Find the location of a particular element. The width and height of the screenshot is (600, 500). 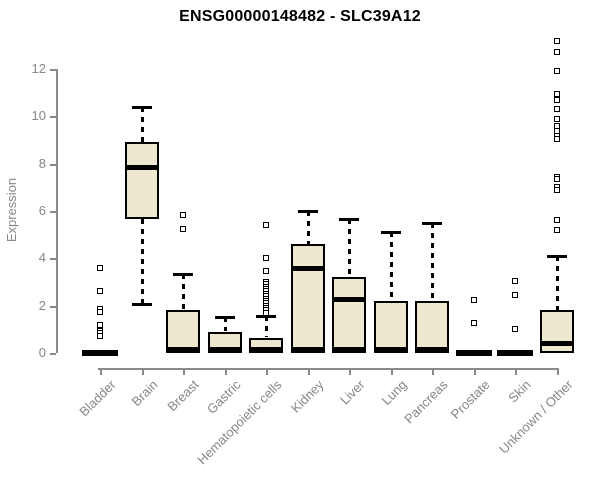

y-tick-label: 8 is located at coordinates (42, 163).